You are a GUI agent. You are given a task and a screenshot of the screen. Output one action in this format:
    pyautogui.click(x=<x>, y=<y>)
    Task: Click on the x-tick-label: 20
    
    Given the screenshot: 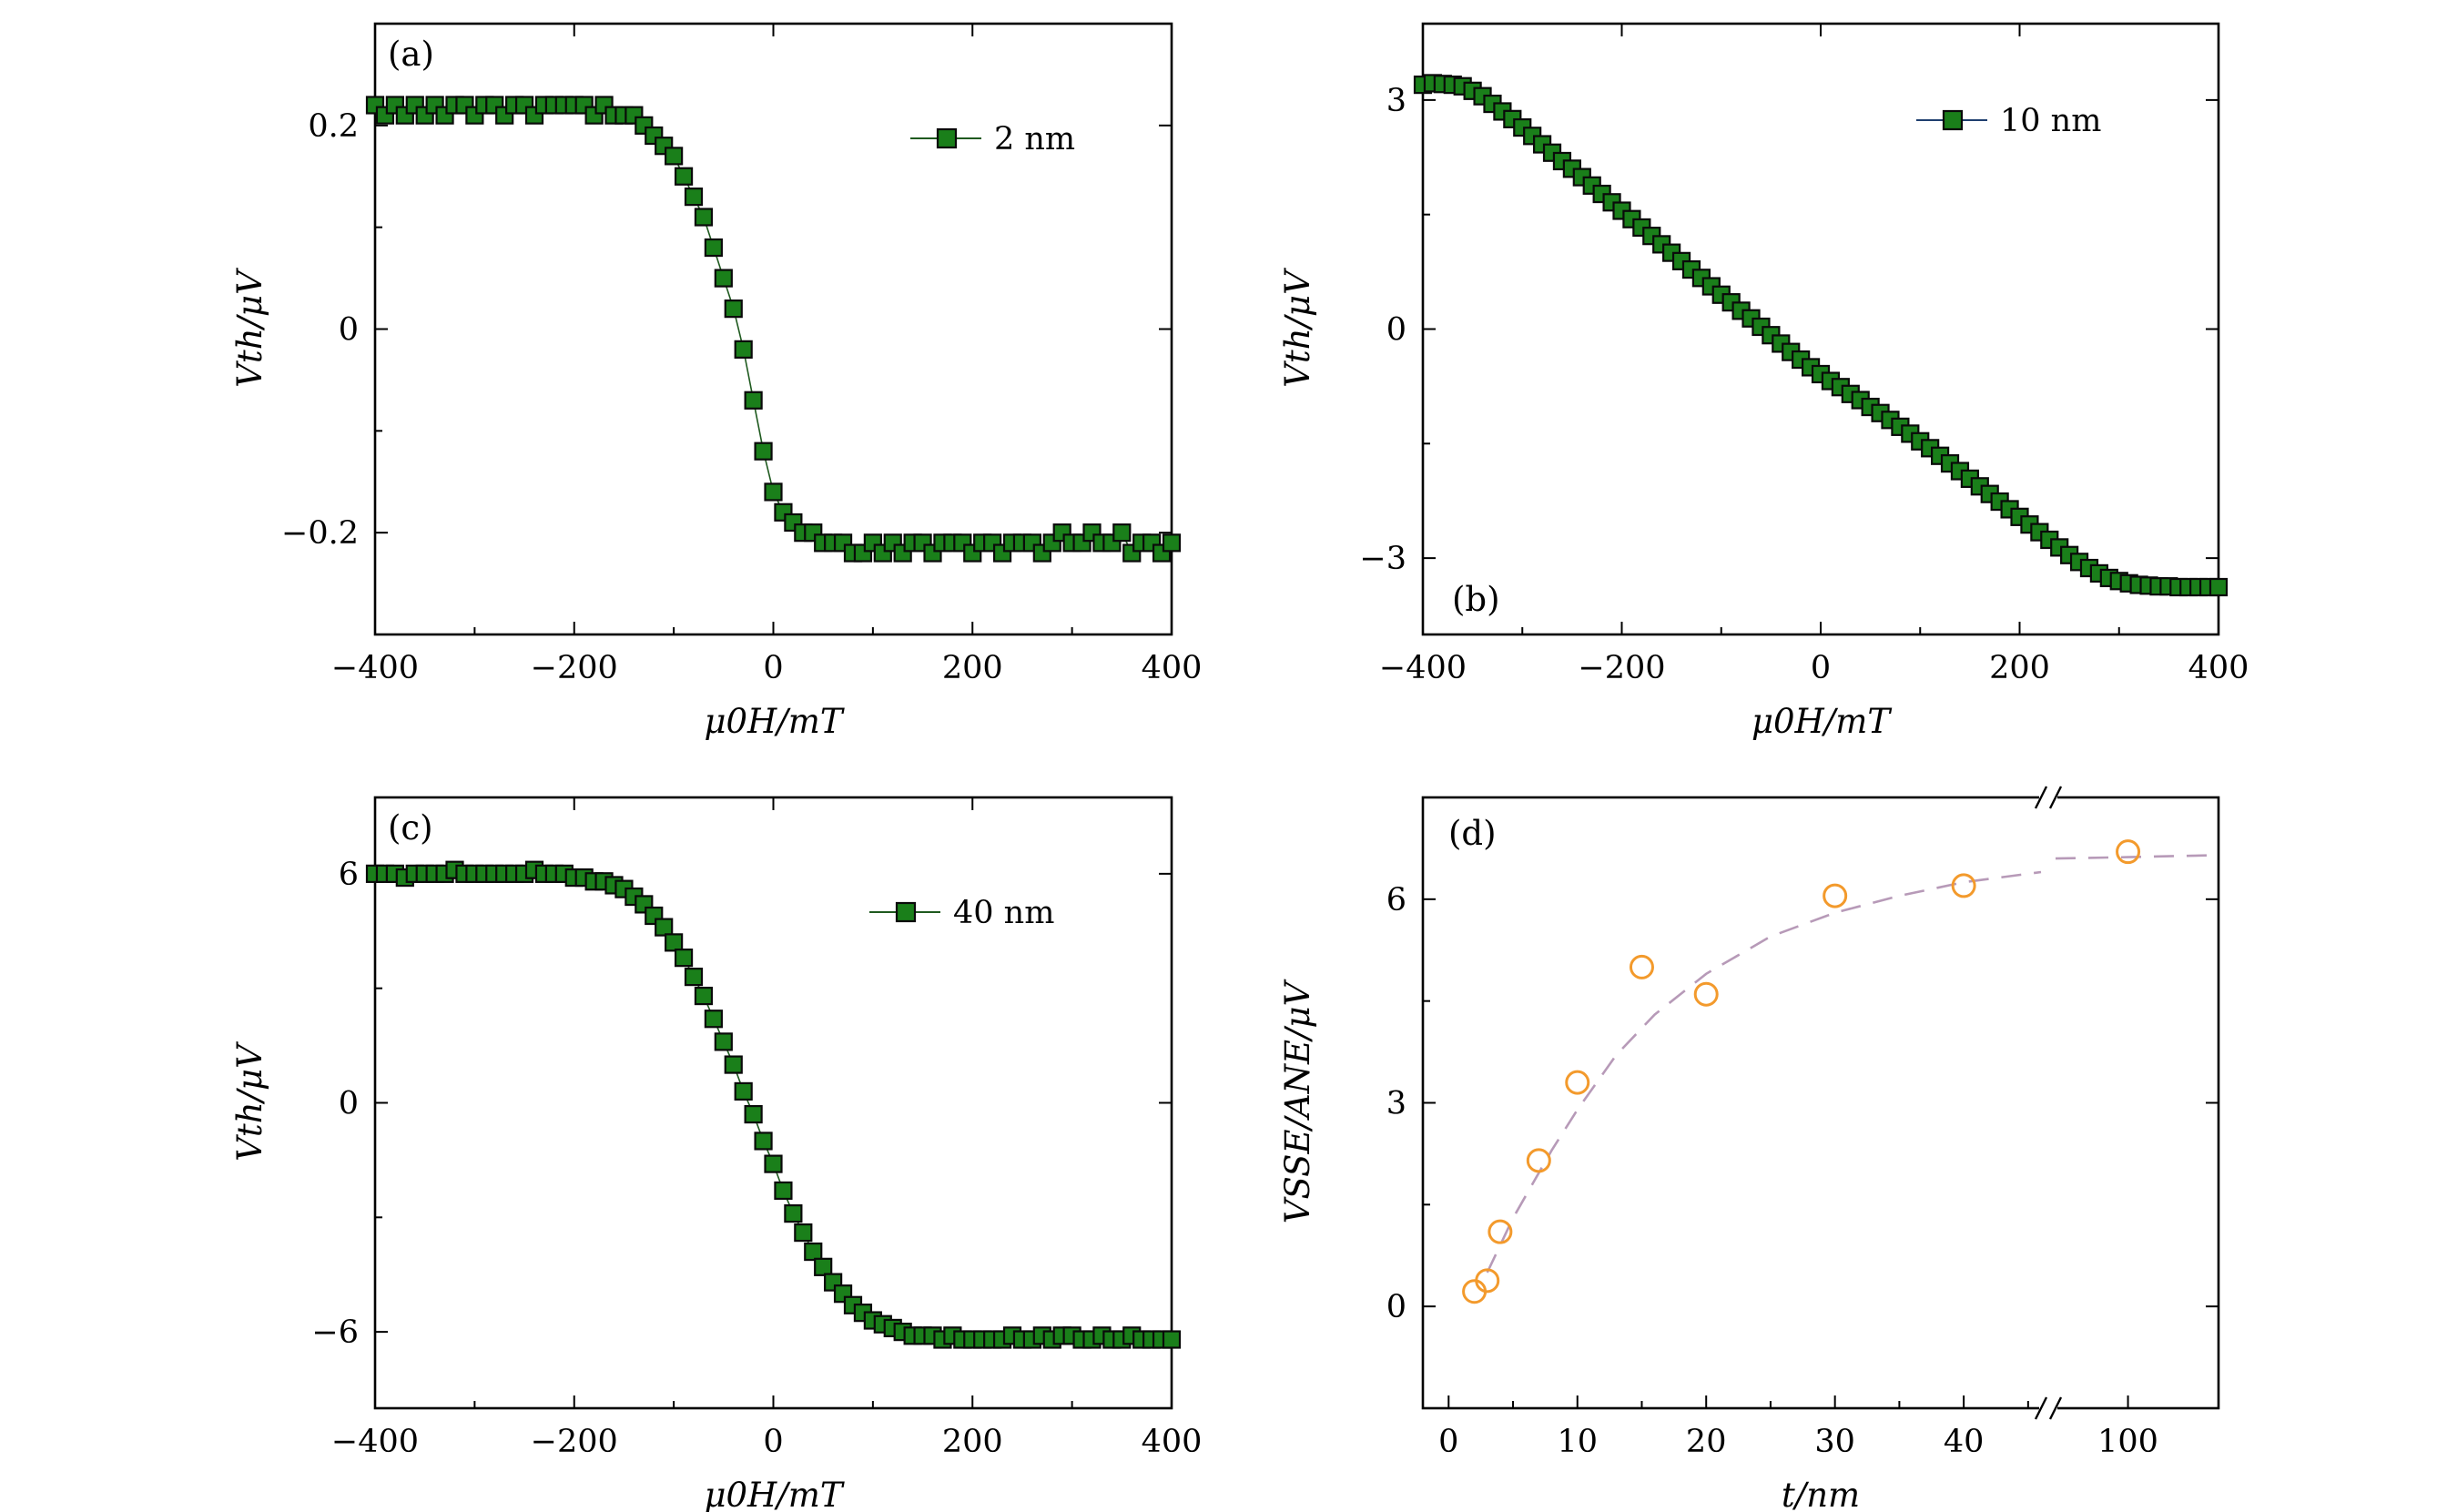 What is the action you would take?
    pyautogui.click(x=1706, y=1442)
    